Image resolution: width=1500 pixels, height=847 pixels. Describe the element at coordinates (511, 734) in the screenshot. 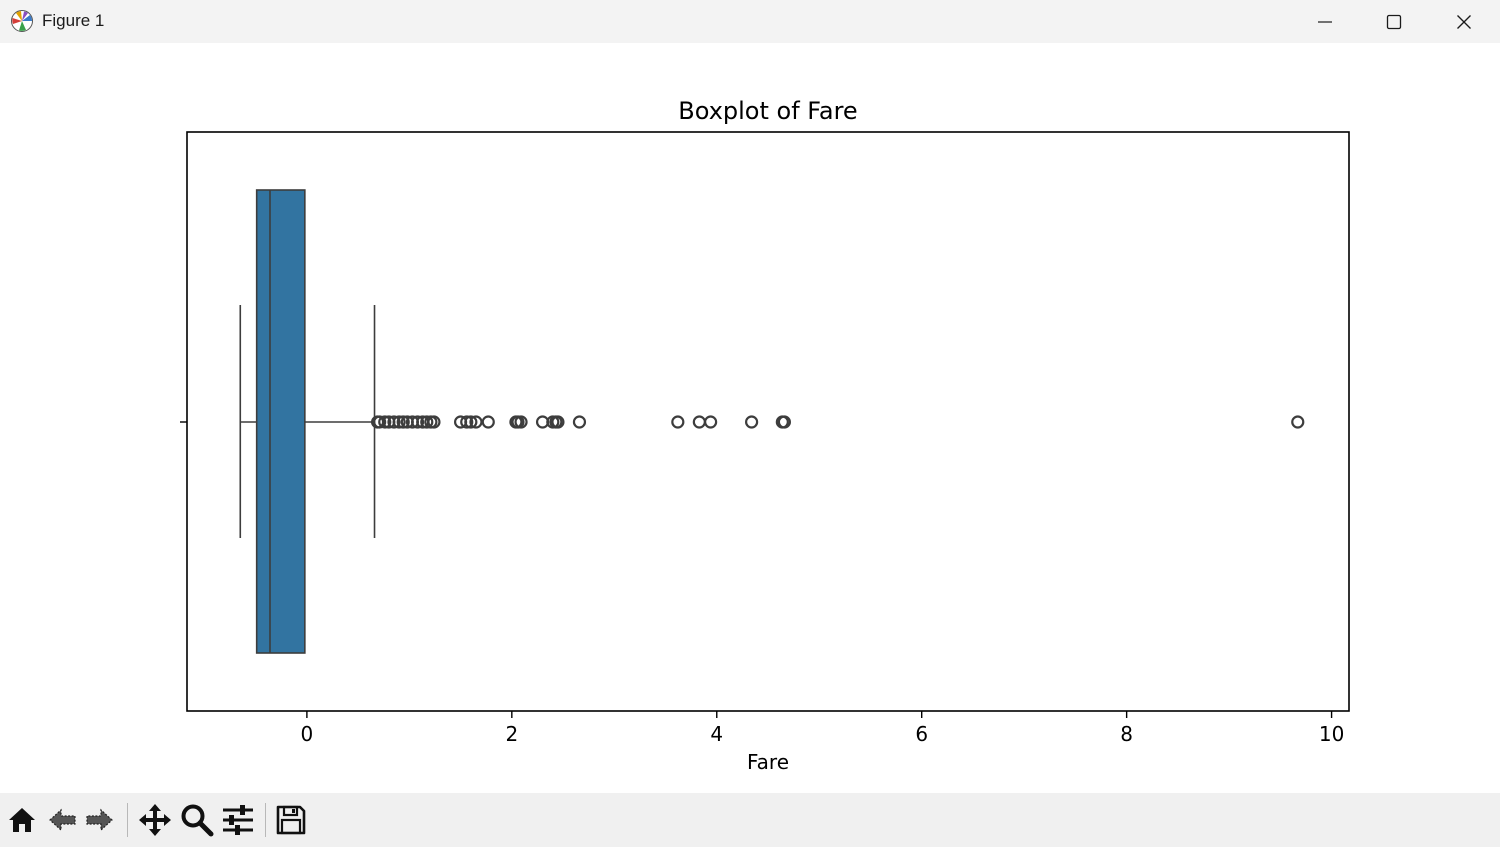

I see `x-tick-label: 2` at that location.